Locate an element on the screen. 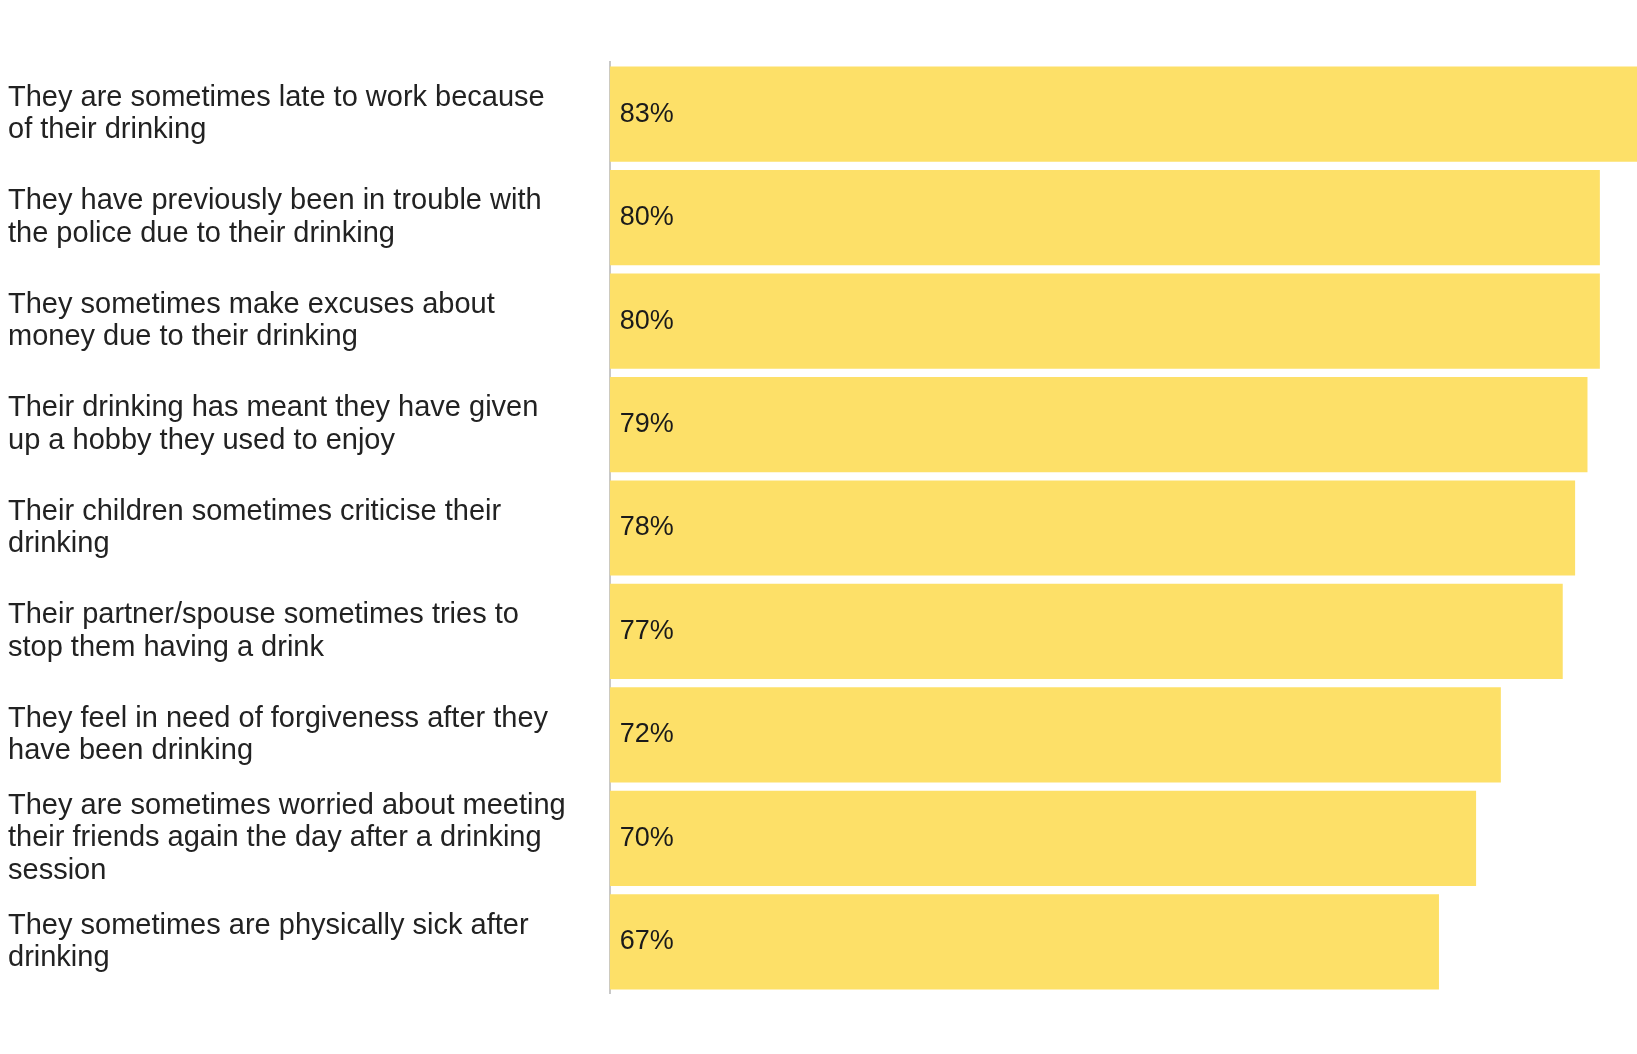 The height and width of the screenshot is (1054, 1637). y-tick-label: They are sometimes late to work because of their drinking is located at coordinates (276, 112).